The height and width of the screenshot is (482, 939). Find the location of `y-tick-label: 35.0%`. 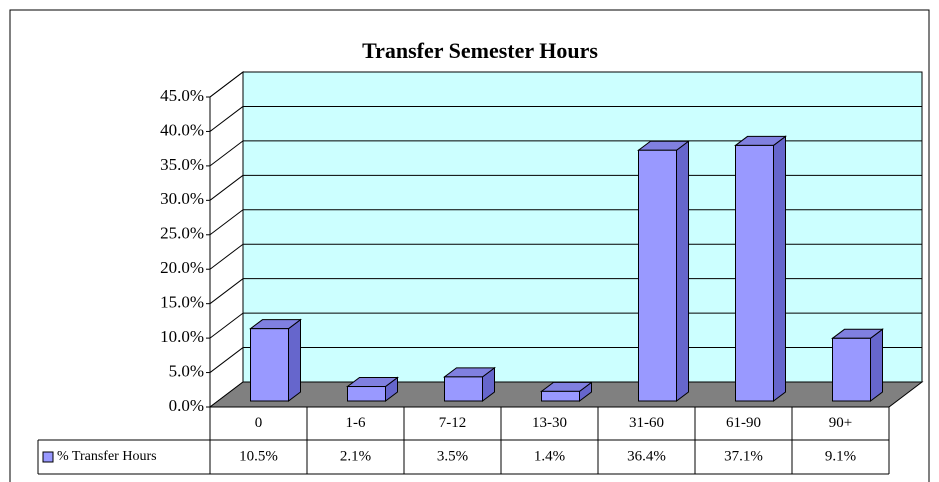

y-tick-label: 35.0% is located at coordinates (182, 164).